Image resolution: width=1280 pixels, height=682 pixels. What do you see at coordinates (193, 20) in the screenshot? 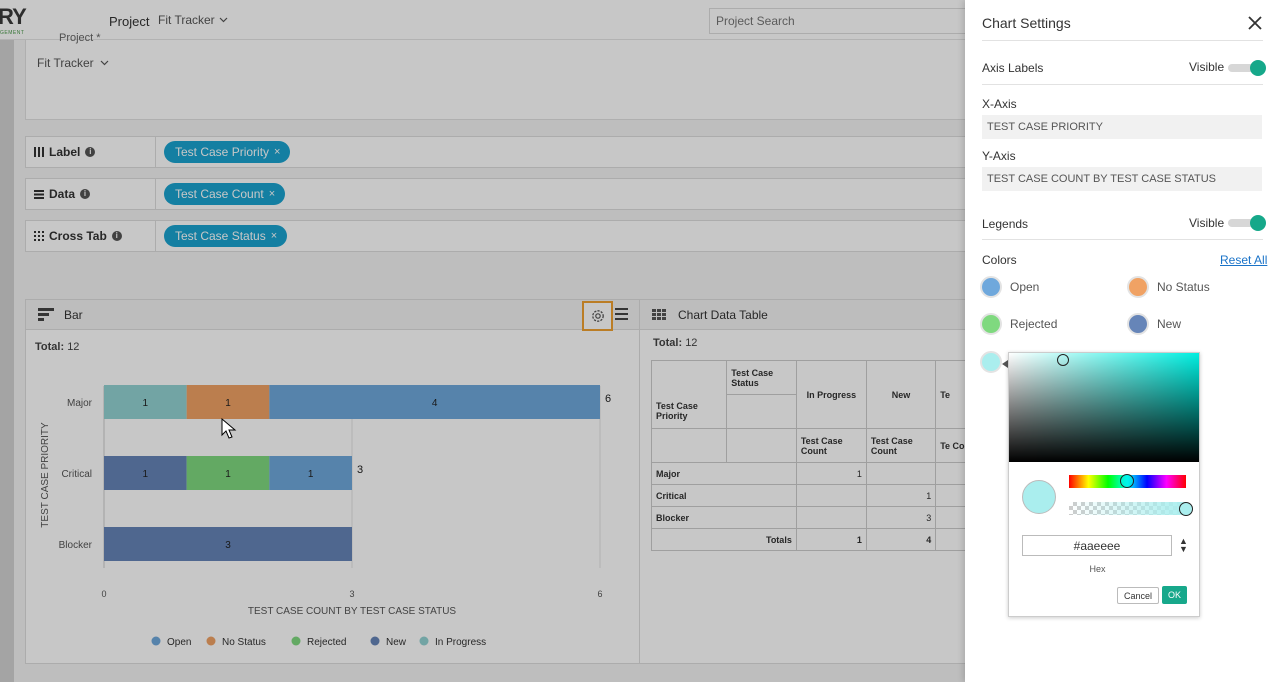
I see `nav-project-dropdown: Fit Tracker` at bounding box center [193, 20].